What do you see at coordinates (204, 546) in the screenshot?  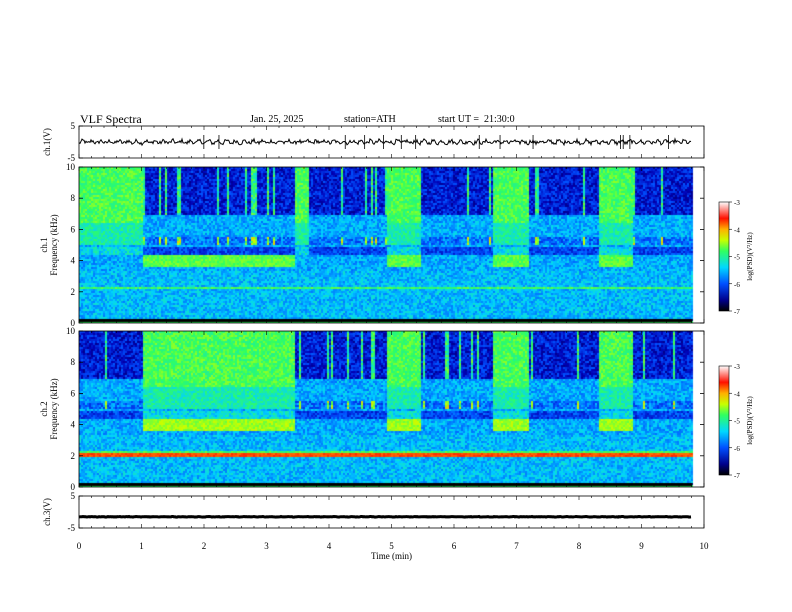 I see `xtick-label: 2` at bounding box center [204, 546].